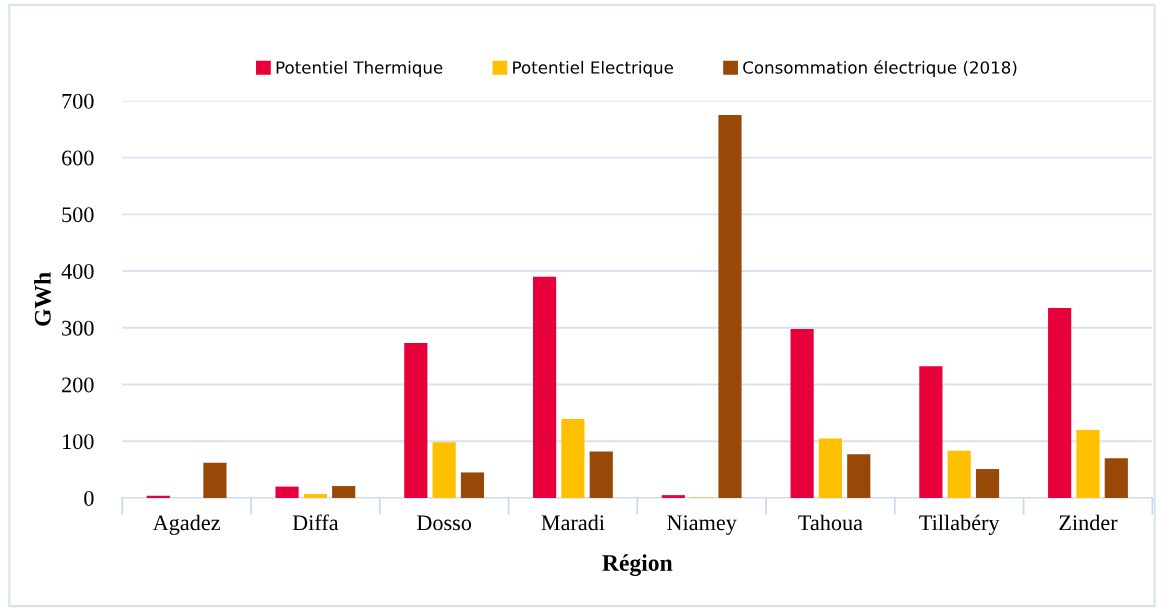 The width and height of the screenshot is (1164, 611). Describe the element at coordinates (77, 271) in the screenshot. I see `y-tick-label: 400` at that location.